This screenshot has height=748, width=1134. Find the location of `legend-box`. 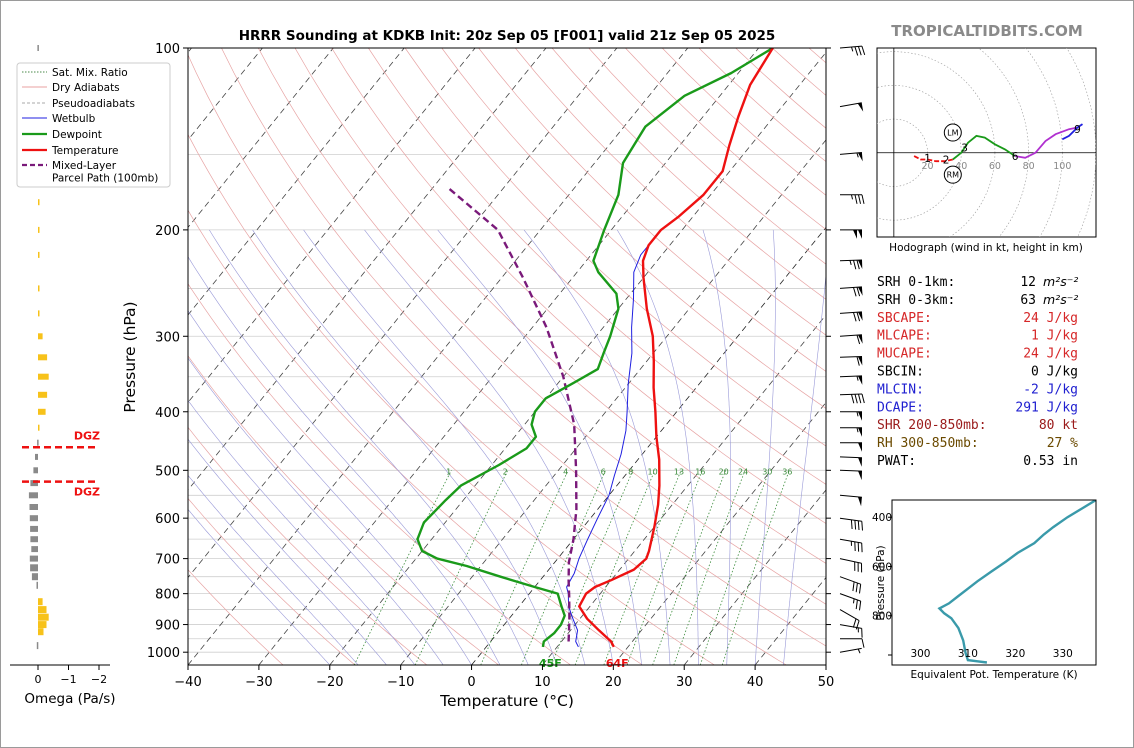

legend-box is located at coordinates (93, 125).